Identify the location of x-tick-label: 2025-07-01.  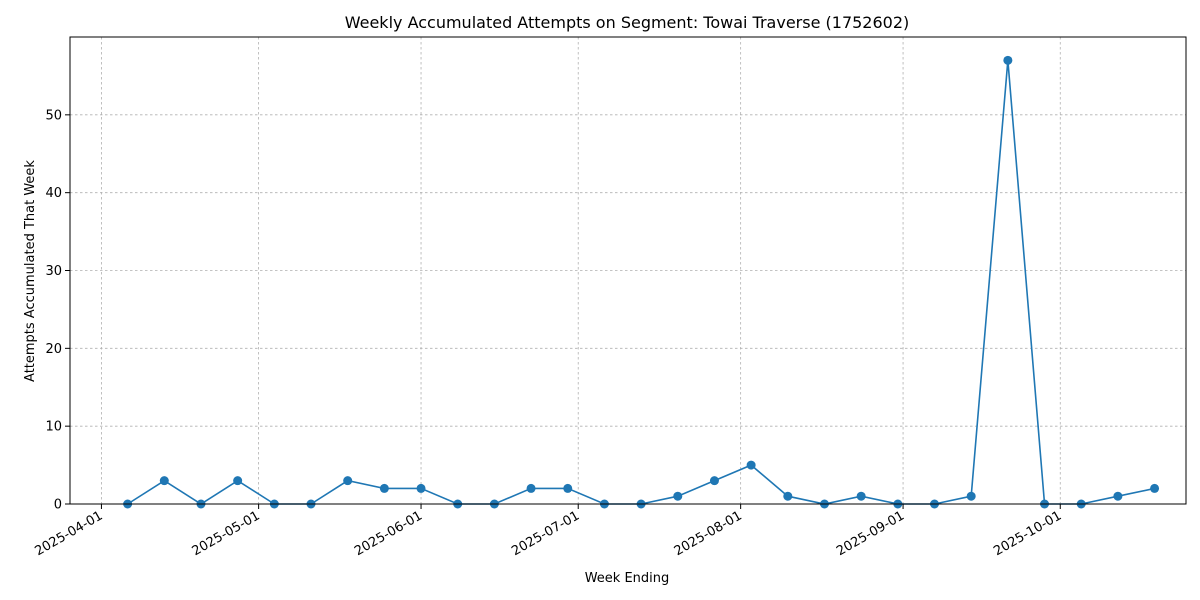
(545, 533).